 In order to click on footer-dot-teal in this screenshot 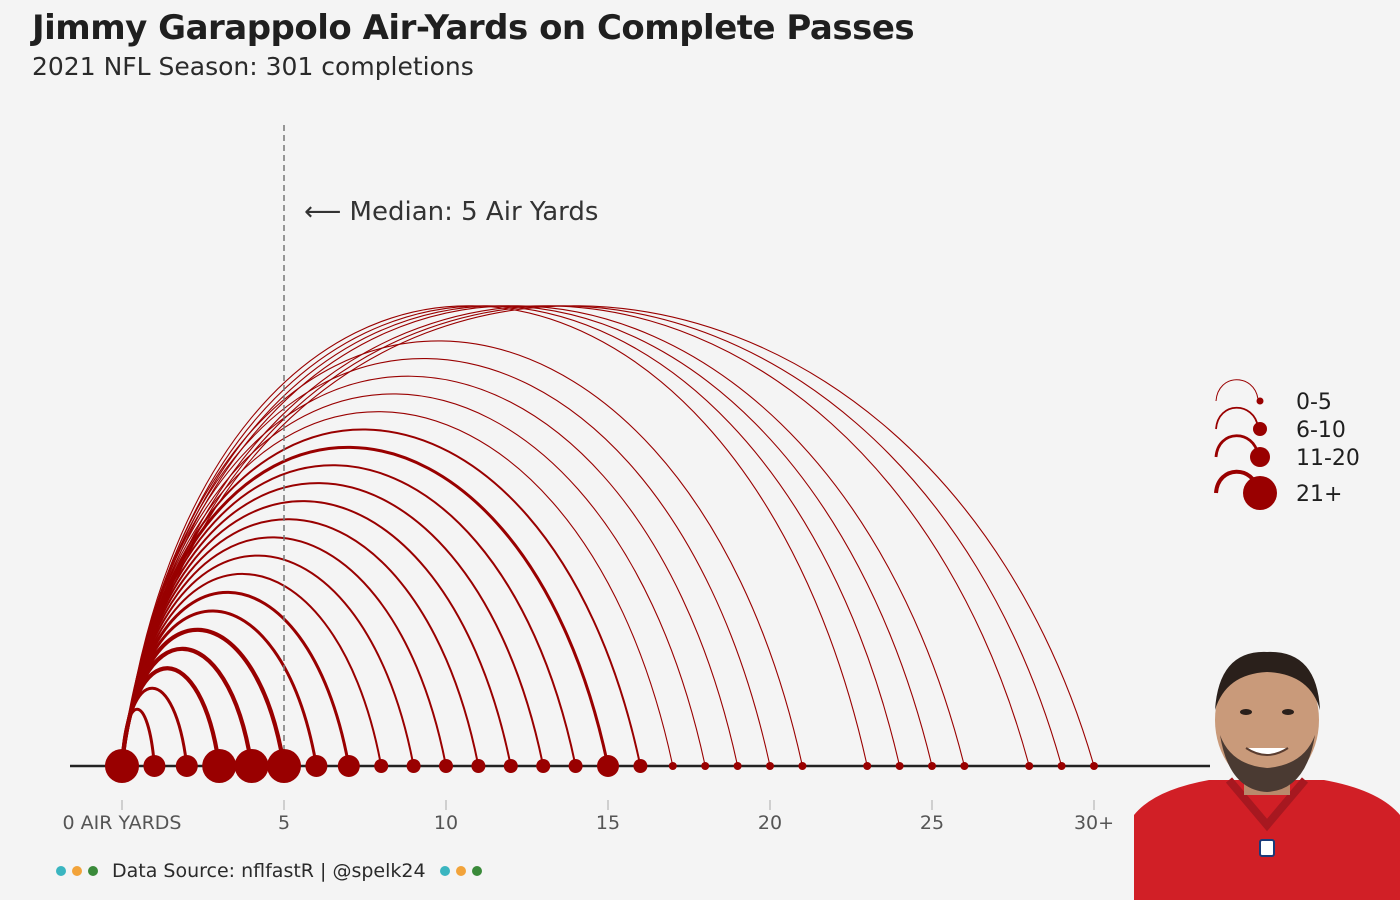, I will do `click(61, 871)`.